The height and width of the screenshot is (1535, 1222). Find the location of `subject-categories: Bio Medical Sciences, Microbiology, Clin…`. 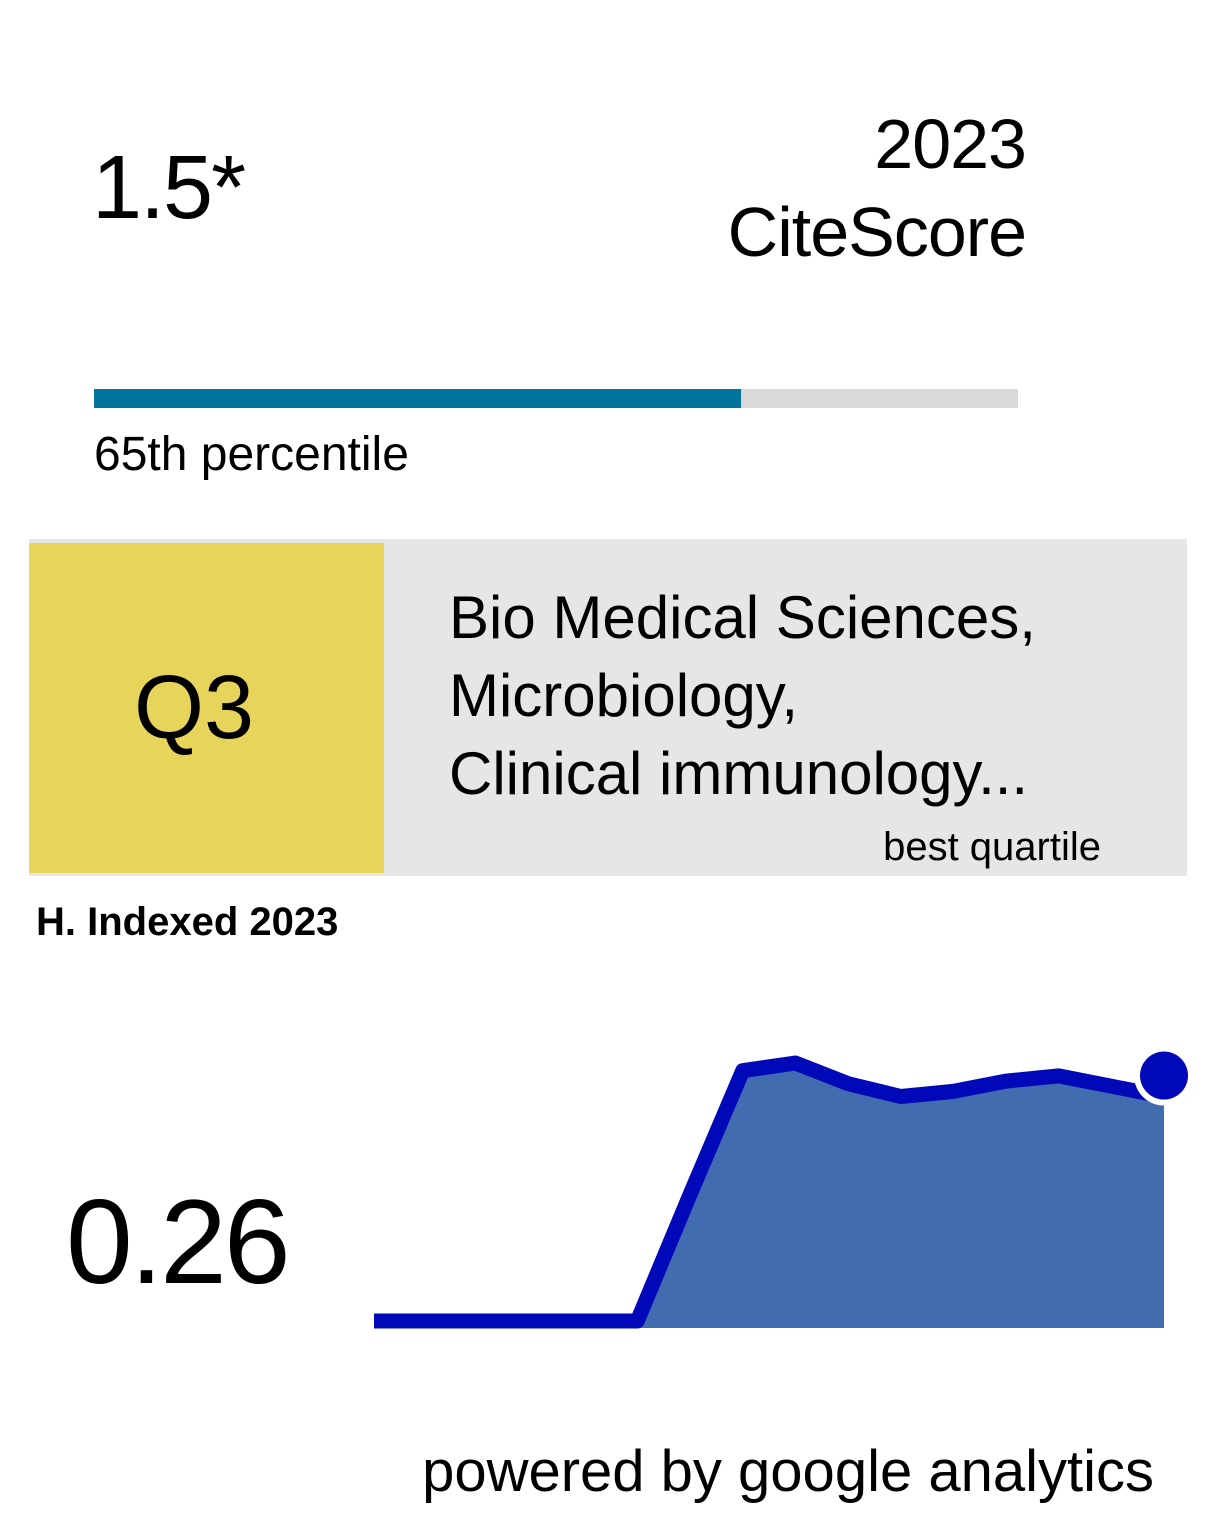

subject-categories: Bio Medical Sciences, Microbiology, Clin… is located at coordinates (742, 696).